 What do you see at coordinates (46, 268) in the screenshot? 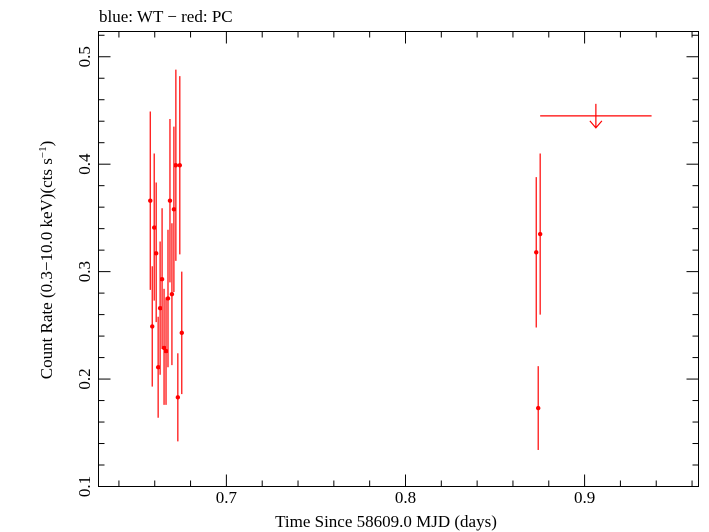
I see `y-axis-label-main: Count Rate (0.3−10.0 keV)(cts s` at bounding box center [46, 268].